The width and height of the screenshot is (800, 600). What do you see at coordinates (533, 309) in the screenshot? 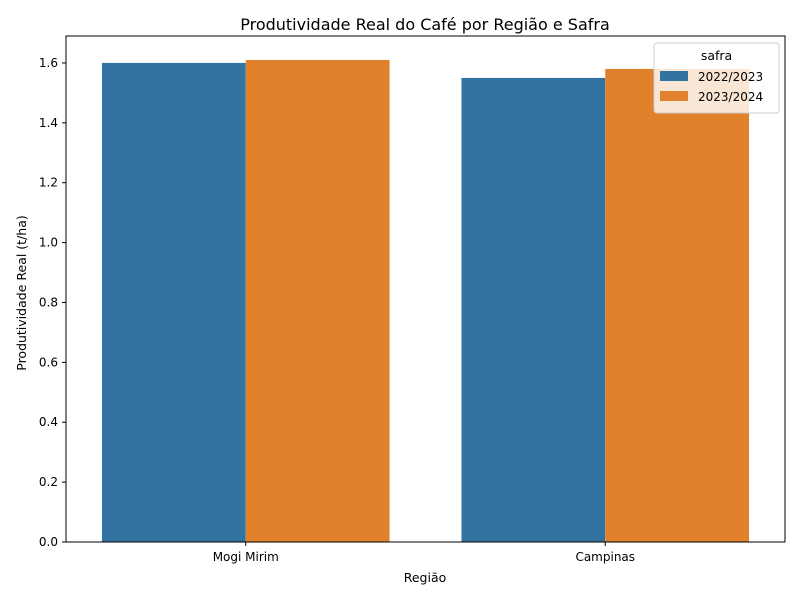
I see `bar-campinas-2022-2023` at bounding box center [533, 309].